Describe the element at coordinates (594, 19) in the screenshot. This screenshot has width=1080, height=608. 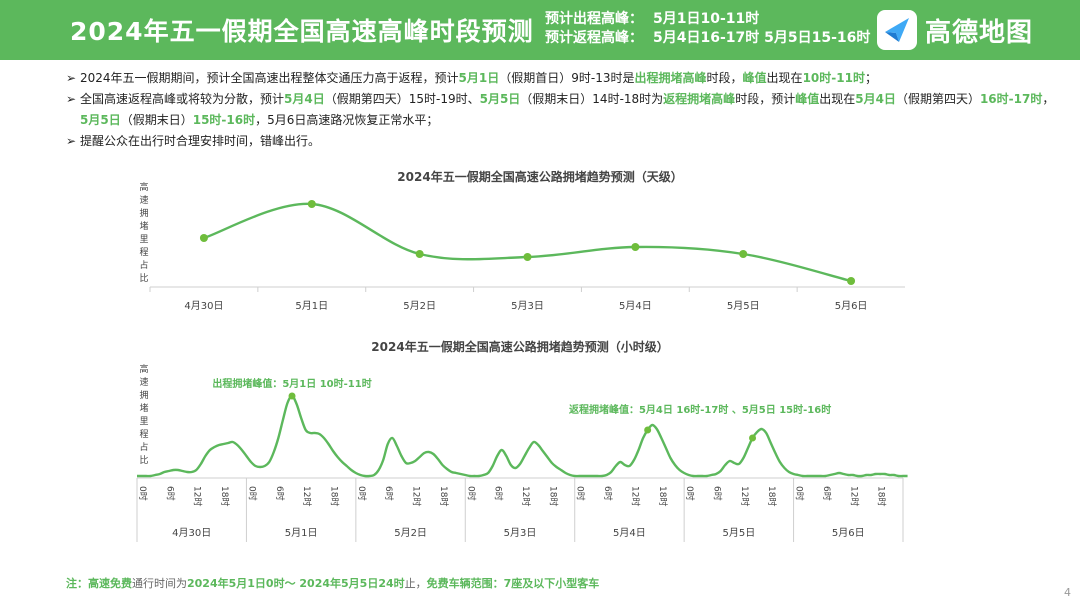
I see `peak-label: 预计出程高峰：` at that location.